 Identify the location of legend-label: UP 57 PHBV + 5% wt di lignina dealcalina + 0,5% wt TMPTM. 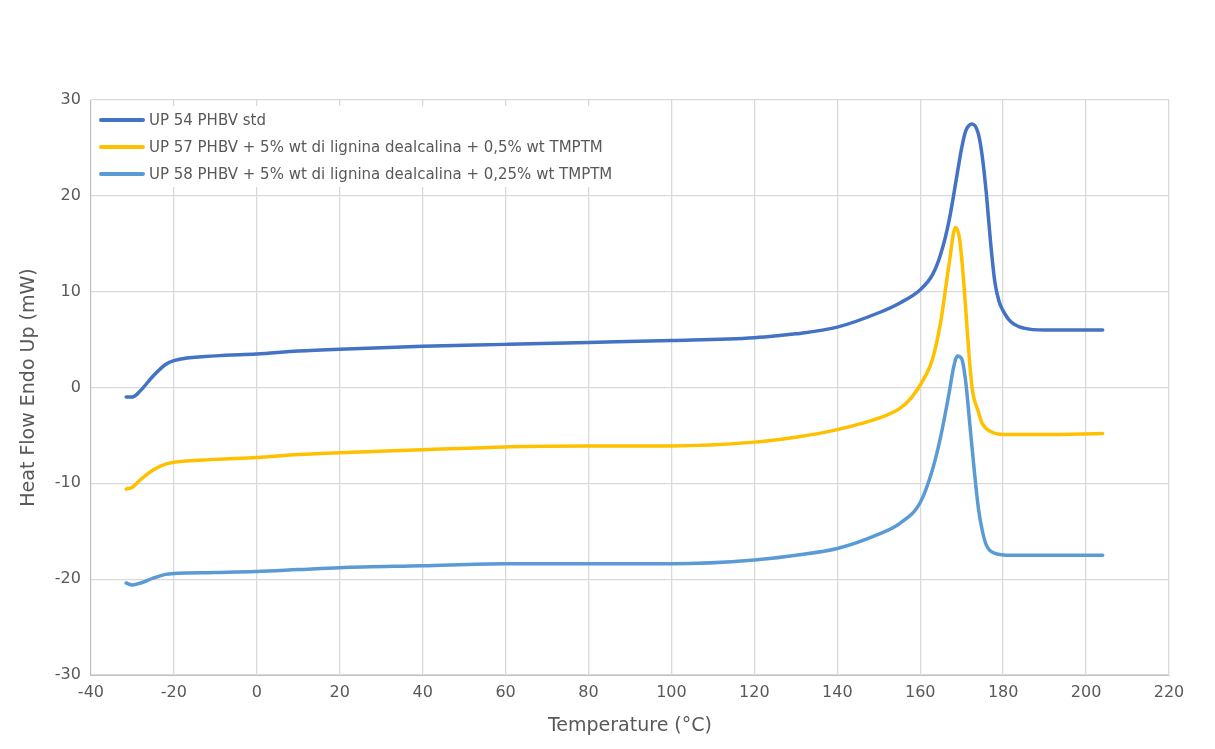
(375, 146).